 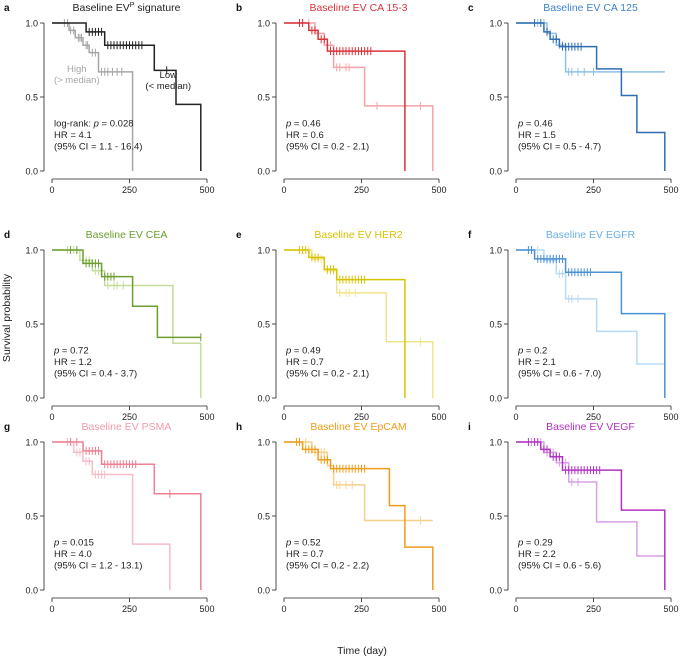 I want to click on panel-title-text: Baseline EV EpCAM, so click(x=358, y=427).